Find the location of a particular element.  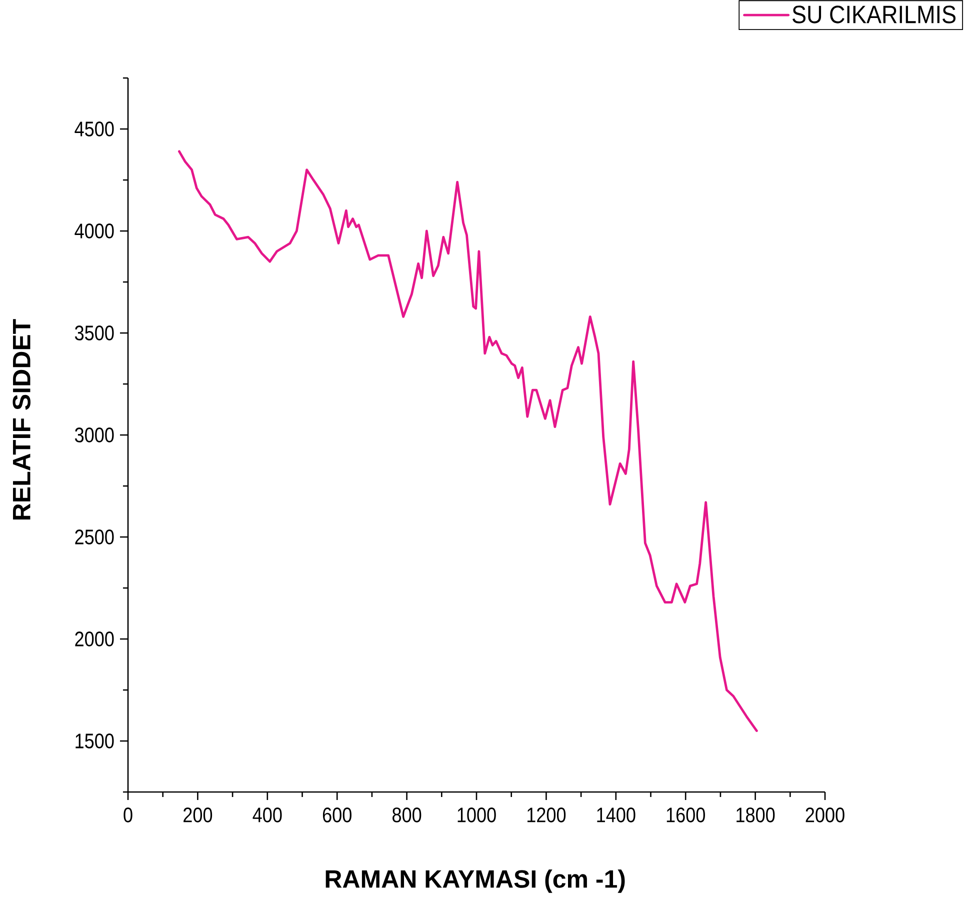

x-tick-label: 1000 is located at coordinates (477, 815).